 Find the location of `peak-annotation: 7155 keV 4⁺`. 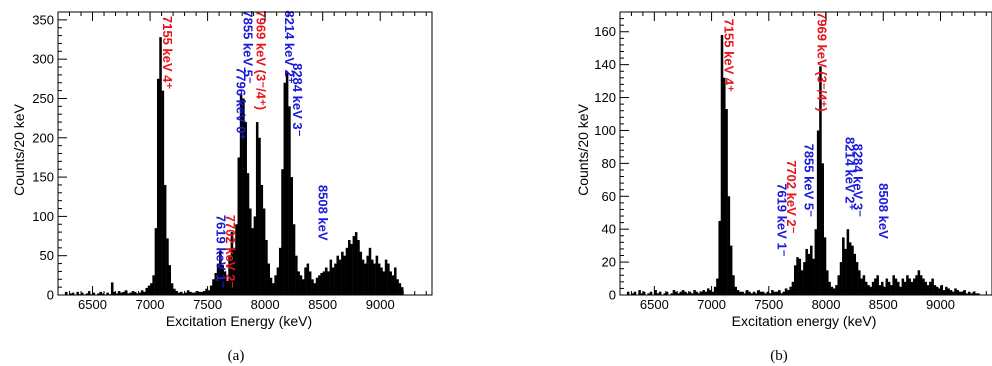

peak-annotation: 7155 keV 4⁺ is located at coordinates (167, 53).